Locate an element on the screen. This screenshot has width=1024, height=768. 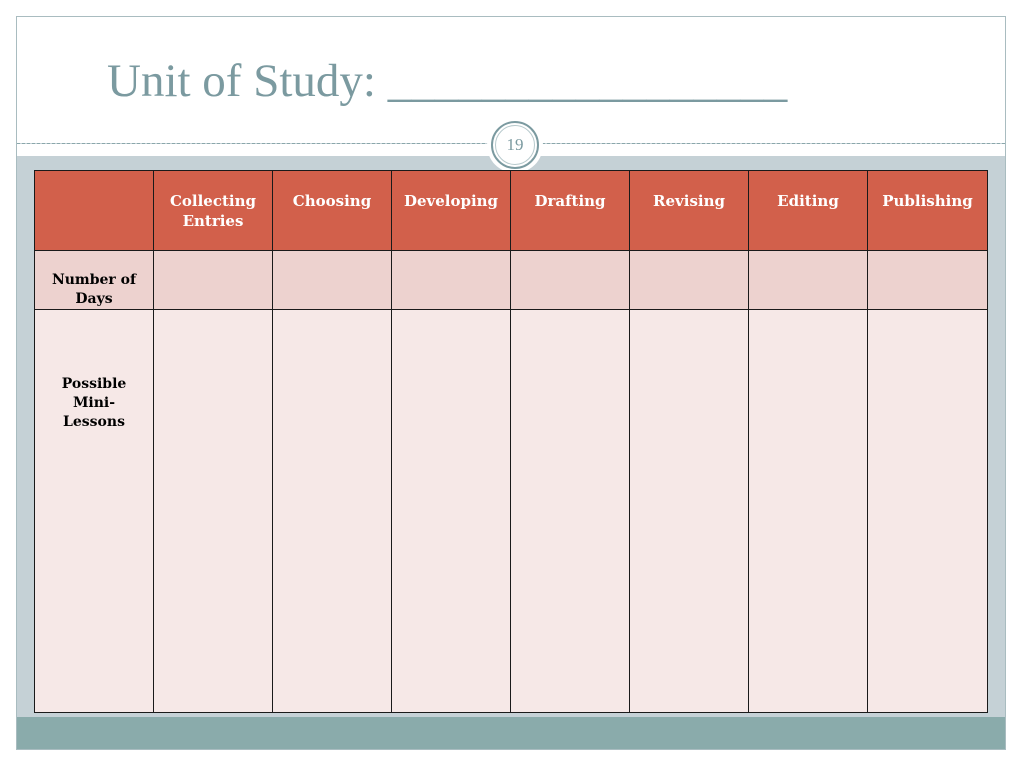
lessons-cell-drafting is located at coordinates (570, 511).